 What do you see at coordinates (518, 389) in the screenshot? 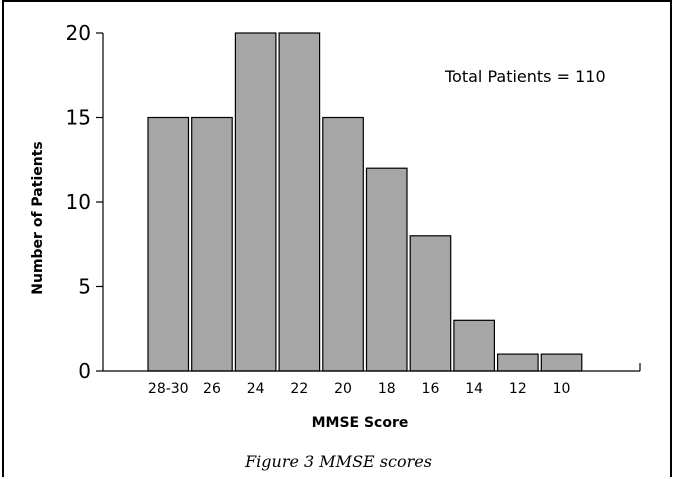
I see `x-tick-label: 12` at bounding box center [518, 389].